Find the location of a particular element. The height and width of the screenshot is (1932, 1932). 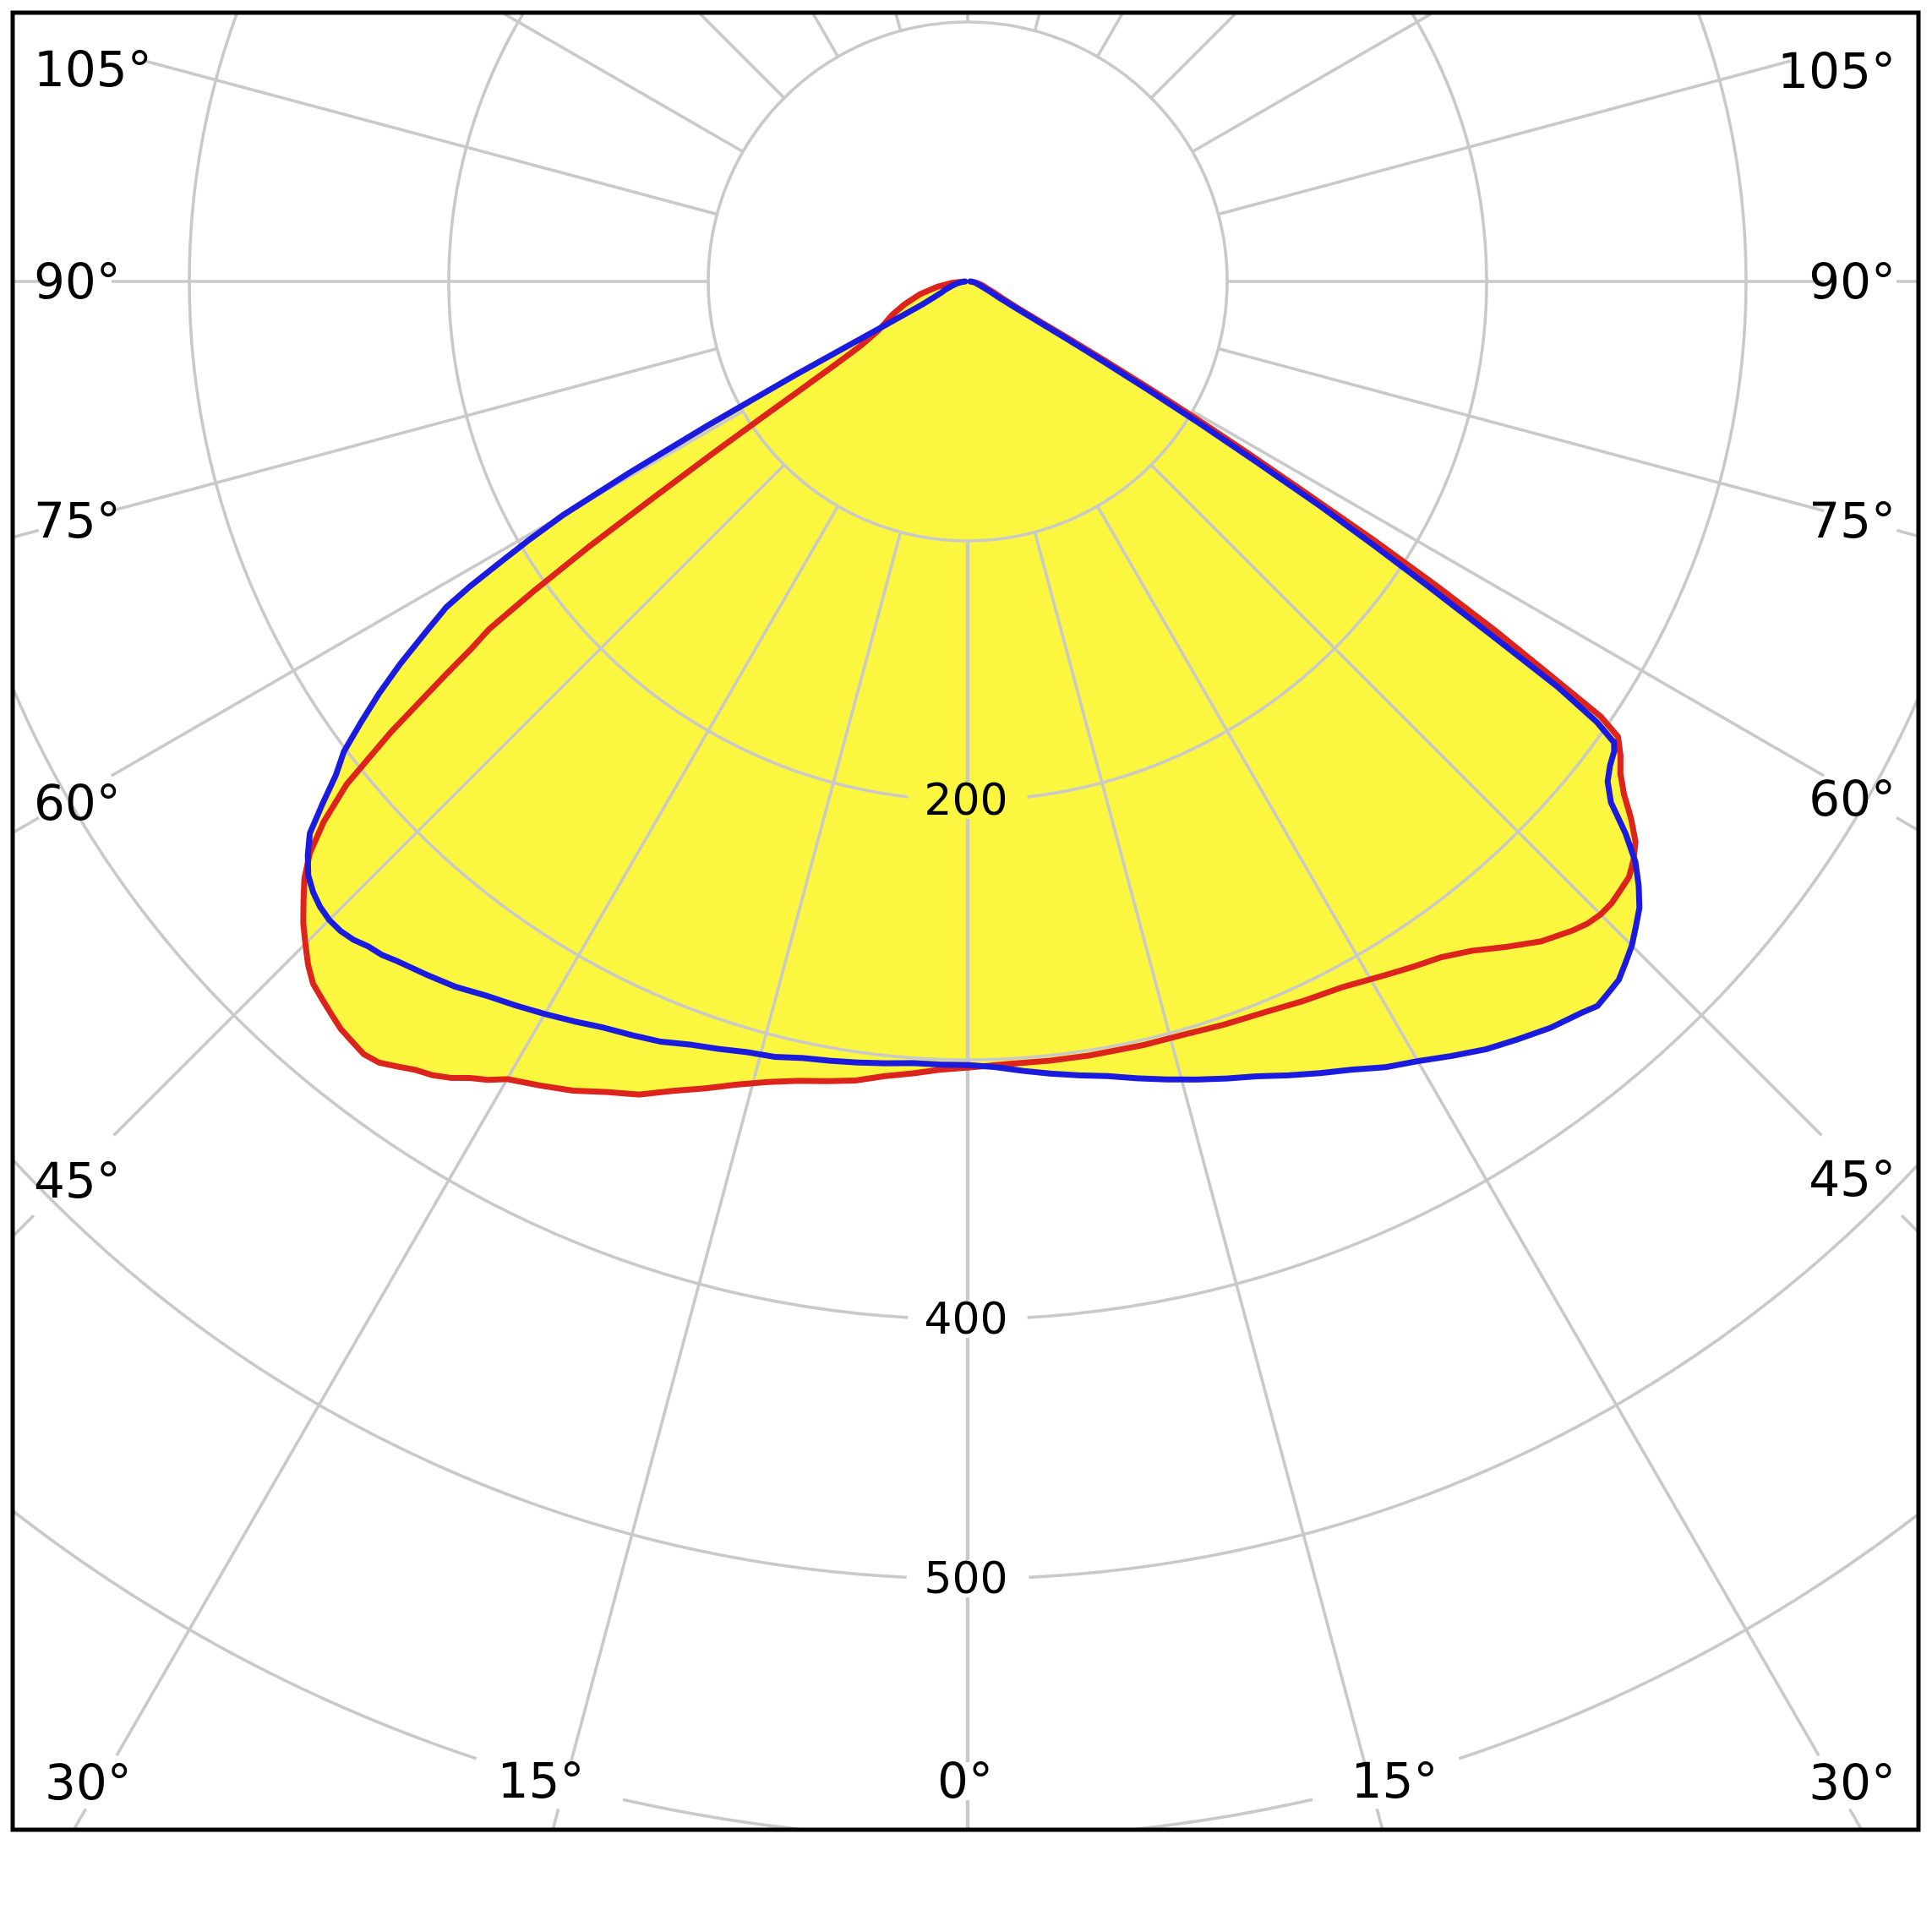

ring-value-labels: 200 400 500 is located at coordinates (965, 1189).